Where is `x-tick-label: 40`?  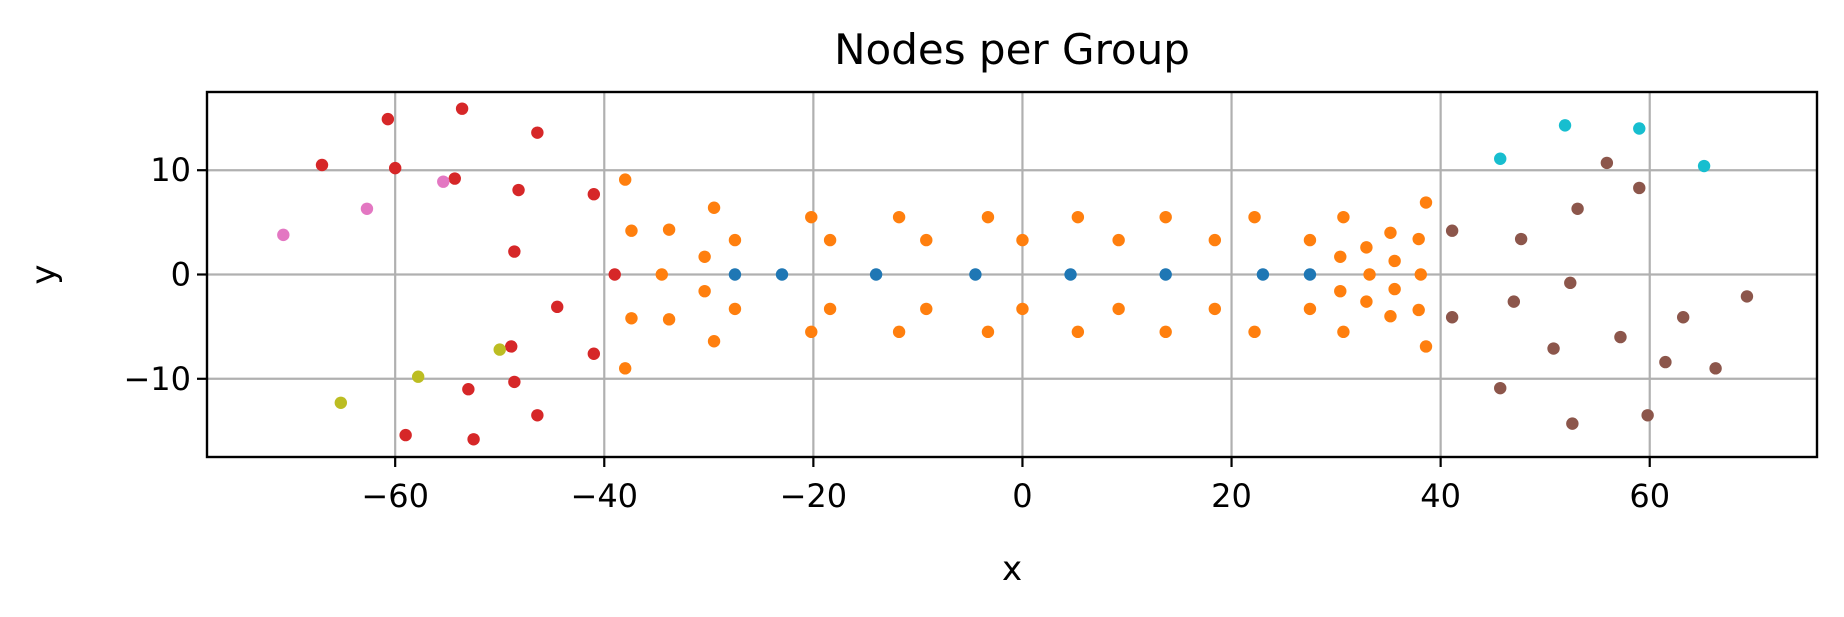
x-tick-label: 40 is located at coordinates (1440, 496).